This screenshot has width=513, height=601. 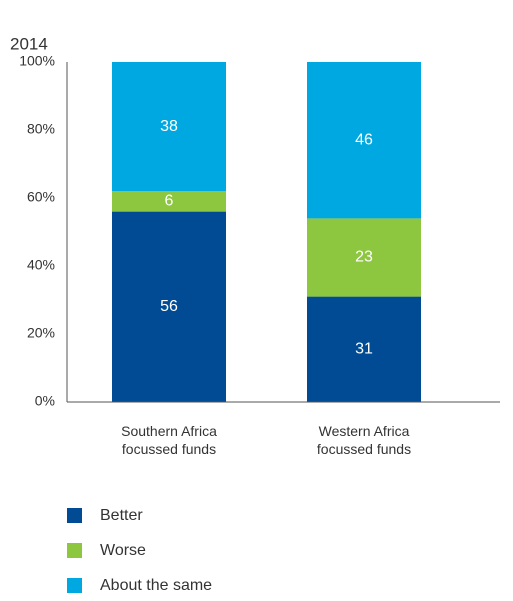 I want to click on data-label: 31, so click(x=364, y=349).